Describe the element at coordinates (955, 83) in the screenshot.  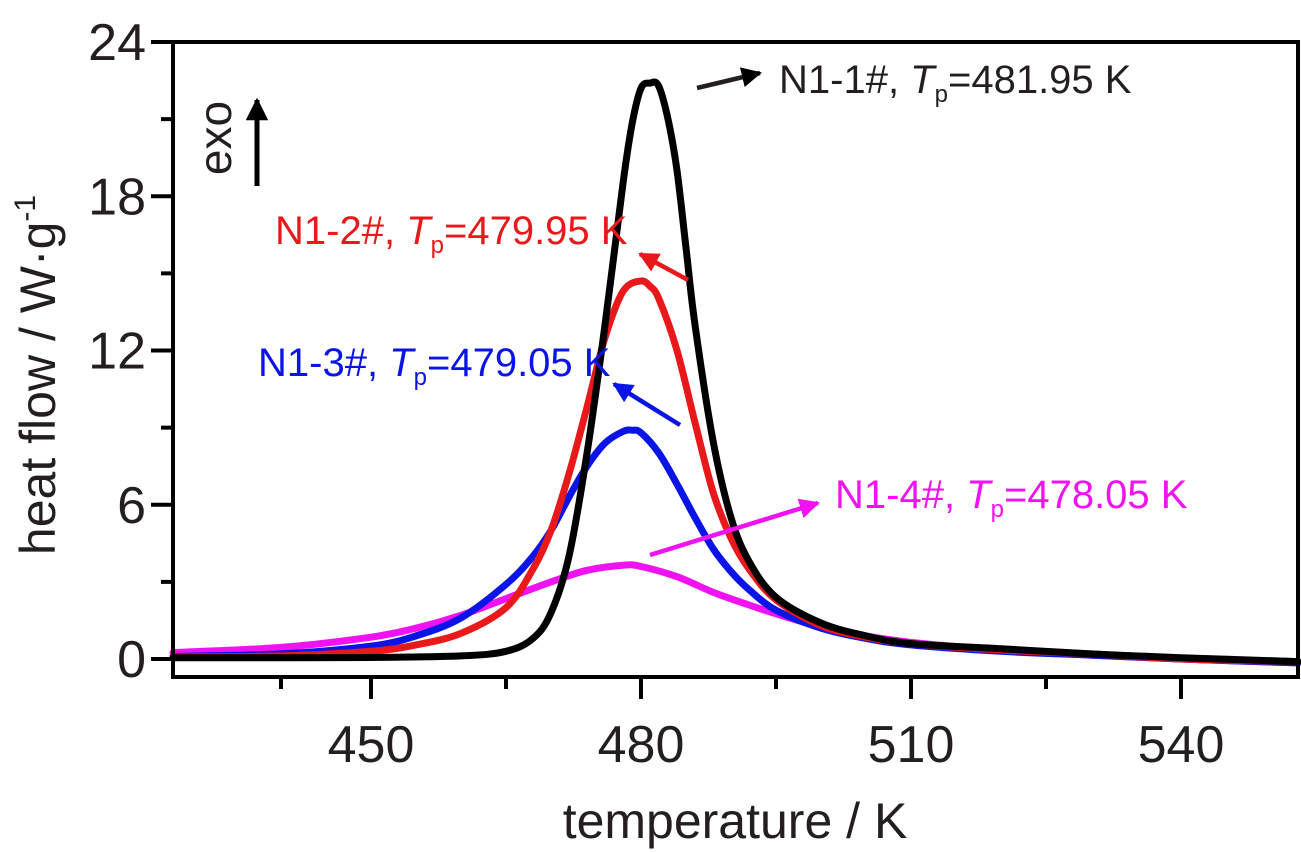
I see `annotation-label-1: N1-1#, Tp=481.95 K` at that location.